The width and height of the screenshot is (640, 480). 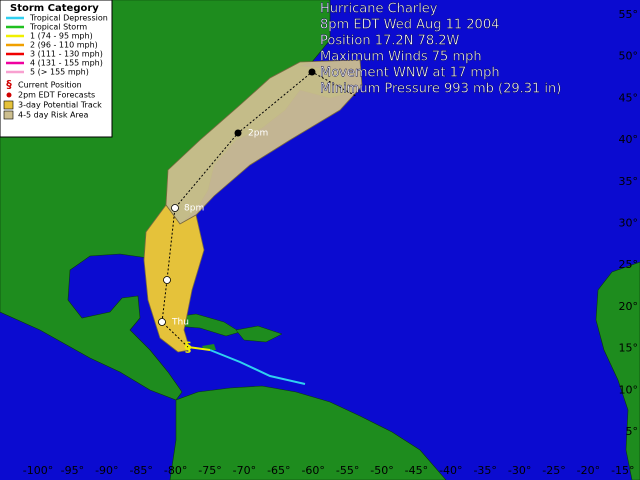 What do you see at coordinates (410, 73) in the screenshot?
I see `storm-info: Movement WNW at 17 mph` at bounding box center [410, 73].